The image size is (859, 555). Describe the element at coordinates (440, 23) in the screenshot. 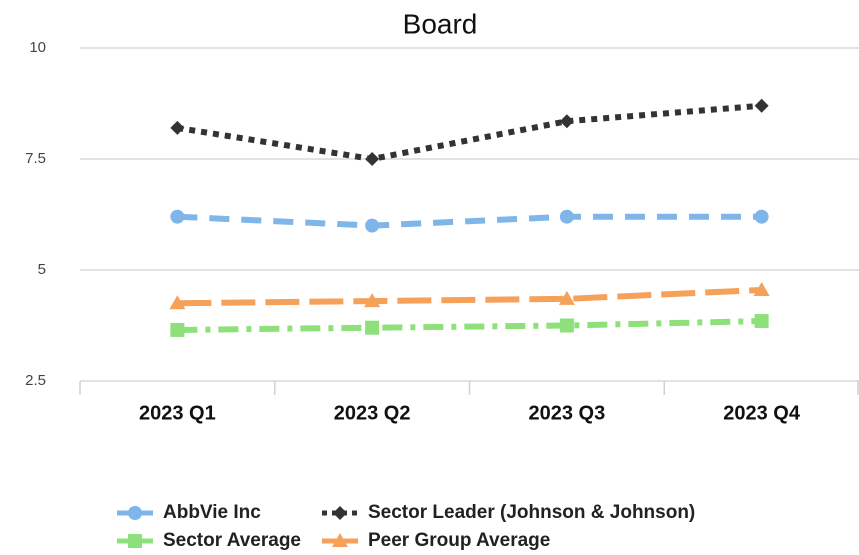

I see `chart-title: Board` at that location.